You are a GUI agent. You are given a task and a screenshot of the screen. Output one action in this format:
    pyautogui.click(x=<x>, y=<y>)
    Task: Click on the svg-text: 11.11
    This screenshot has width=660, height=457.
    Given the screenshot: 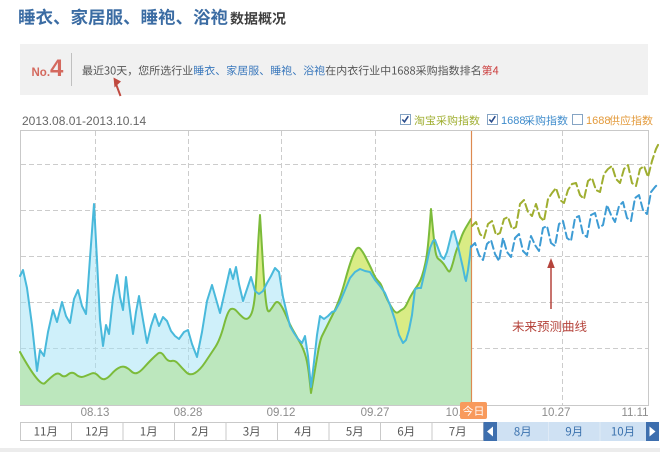 What is the action you would take?
    pyautogui.click(x=634, y=413)
    